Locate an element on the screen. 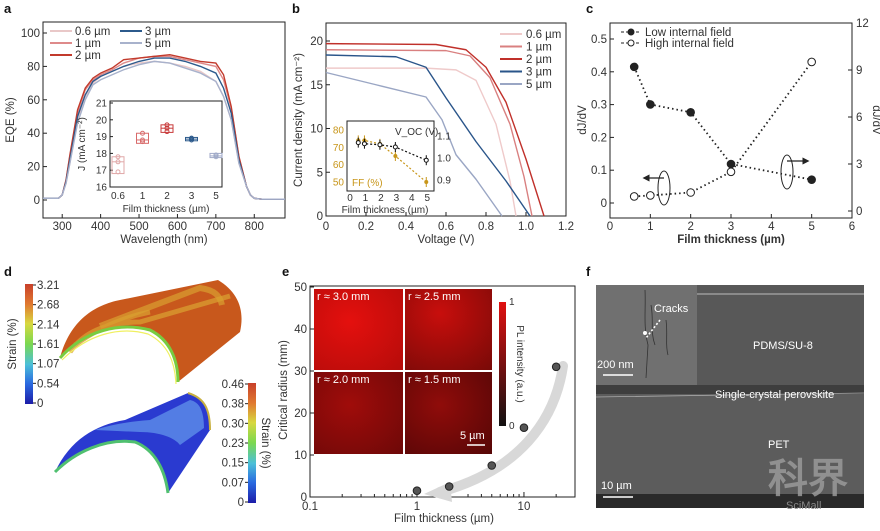 The width and height of the screenshot is (880, 531). panel-c-ytick-right-label: 6 is located at coordinates (859, 118).